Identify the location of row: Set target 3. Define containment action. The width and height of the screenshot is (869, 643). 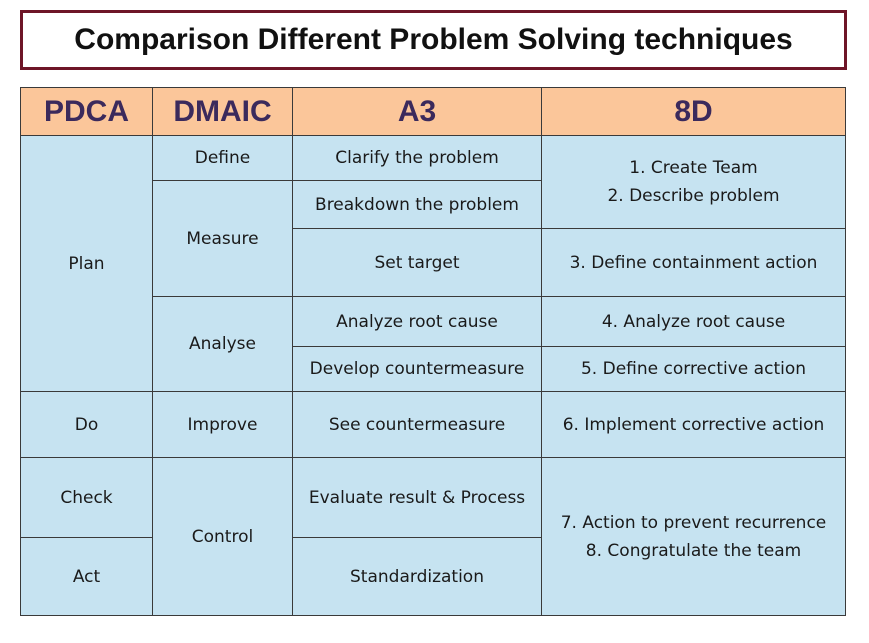
(433, 262).